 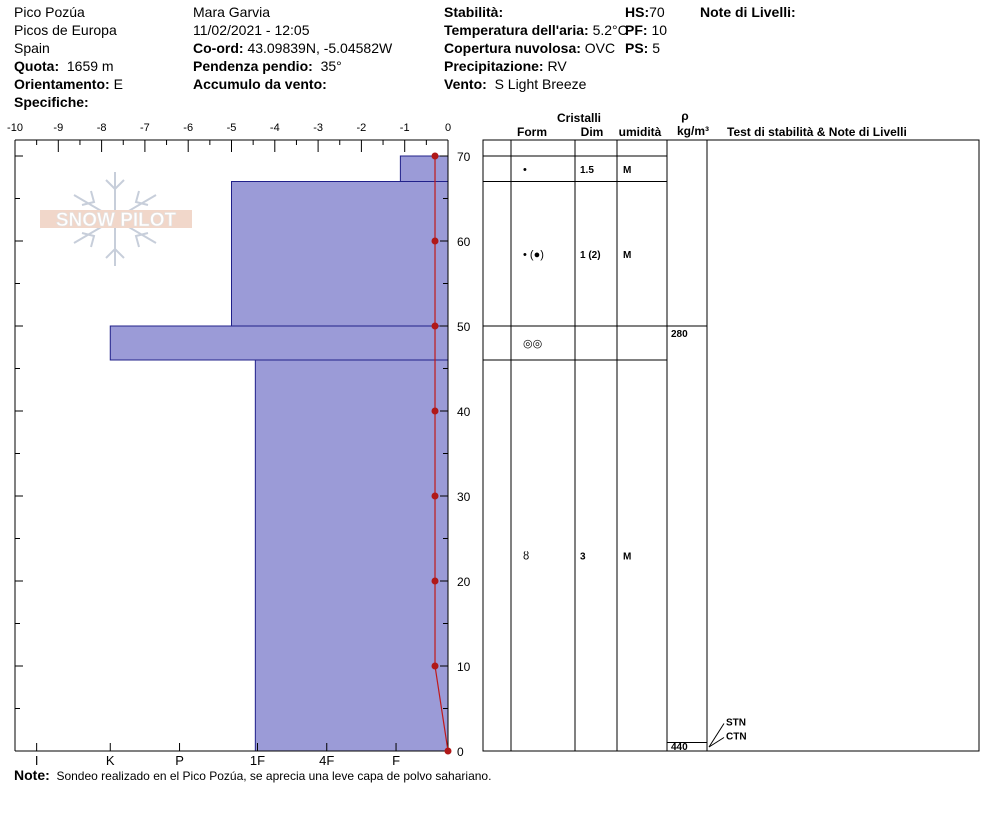 I want to click on stability-test-label: CTN, so click(x=736, y=737).